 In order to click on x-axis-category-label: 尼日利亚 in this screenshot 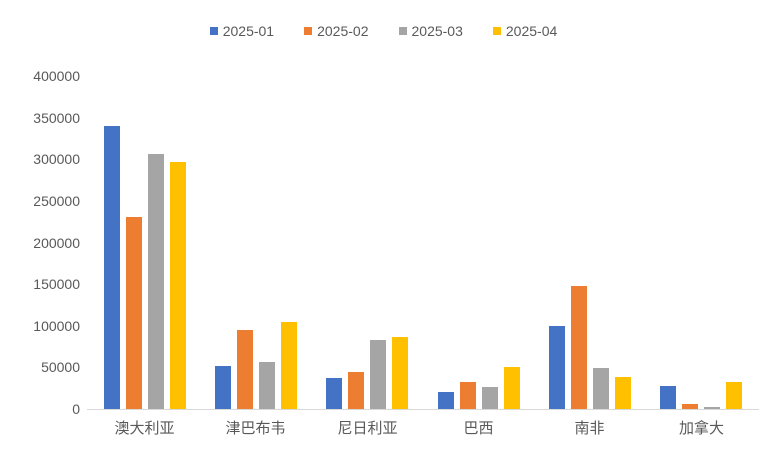, I will do `click(367, 428)`.